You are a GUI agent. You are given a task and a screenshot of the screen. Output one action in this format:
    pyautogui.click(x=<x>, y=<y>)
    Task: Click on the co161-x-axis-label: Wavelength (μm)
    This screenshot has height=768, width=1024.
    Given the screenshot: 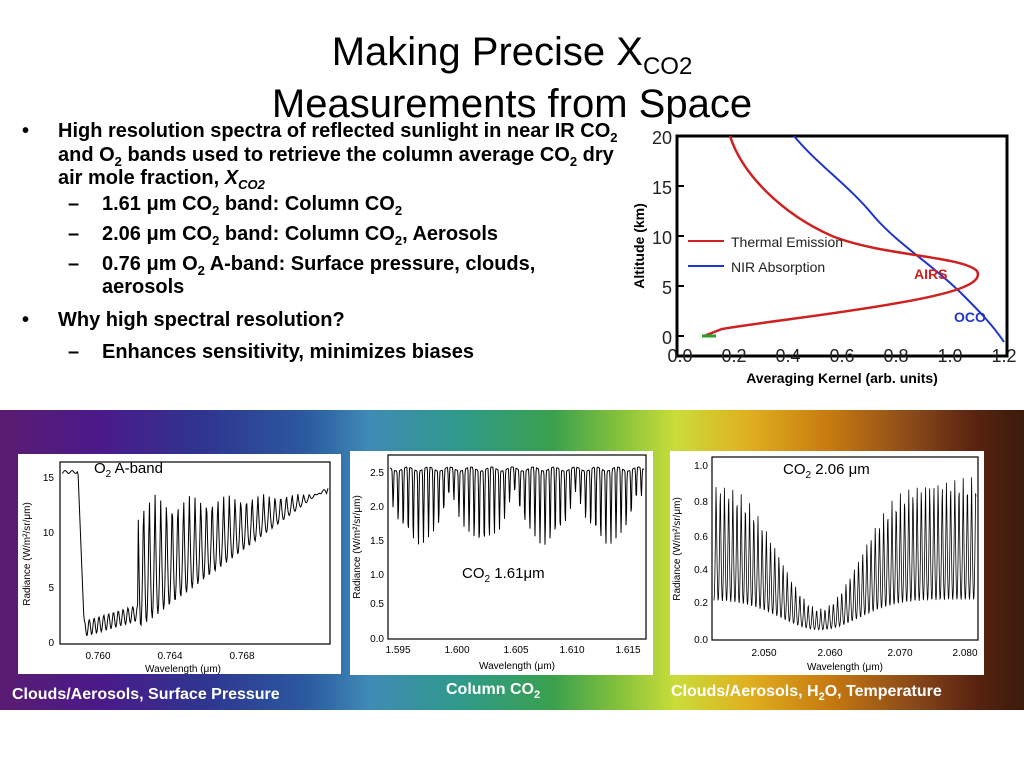 What is the action you would take?
    pyautogui.click(x=517, y=666)
    